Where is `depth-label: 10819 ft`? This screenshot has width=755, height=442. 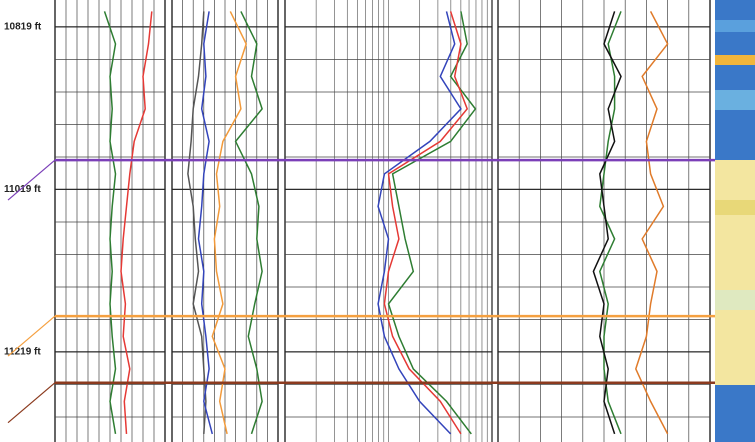 depth-label: 10819 ft is located at coordinates (23, 26).